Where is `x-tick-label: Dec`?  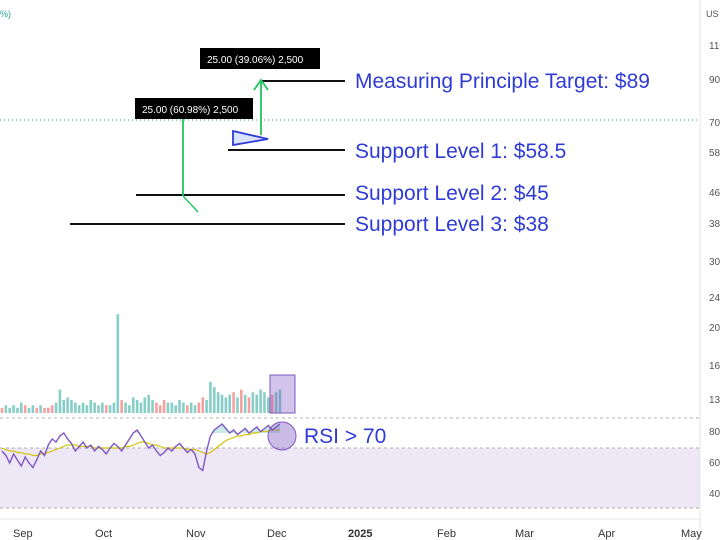
x-tick-label: Dec is located at coordinates (277, 534).